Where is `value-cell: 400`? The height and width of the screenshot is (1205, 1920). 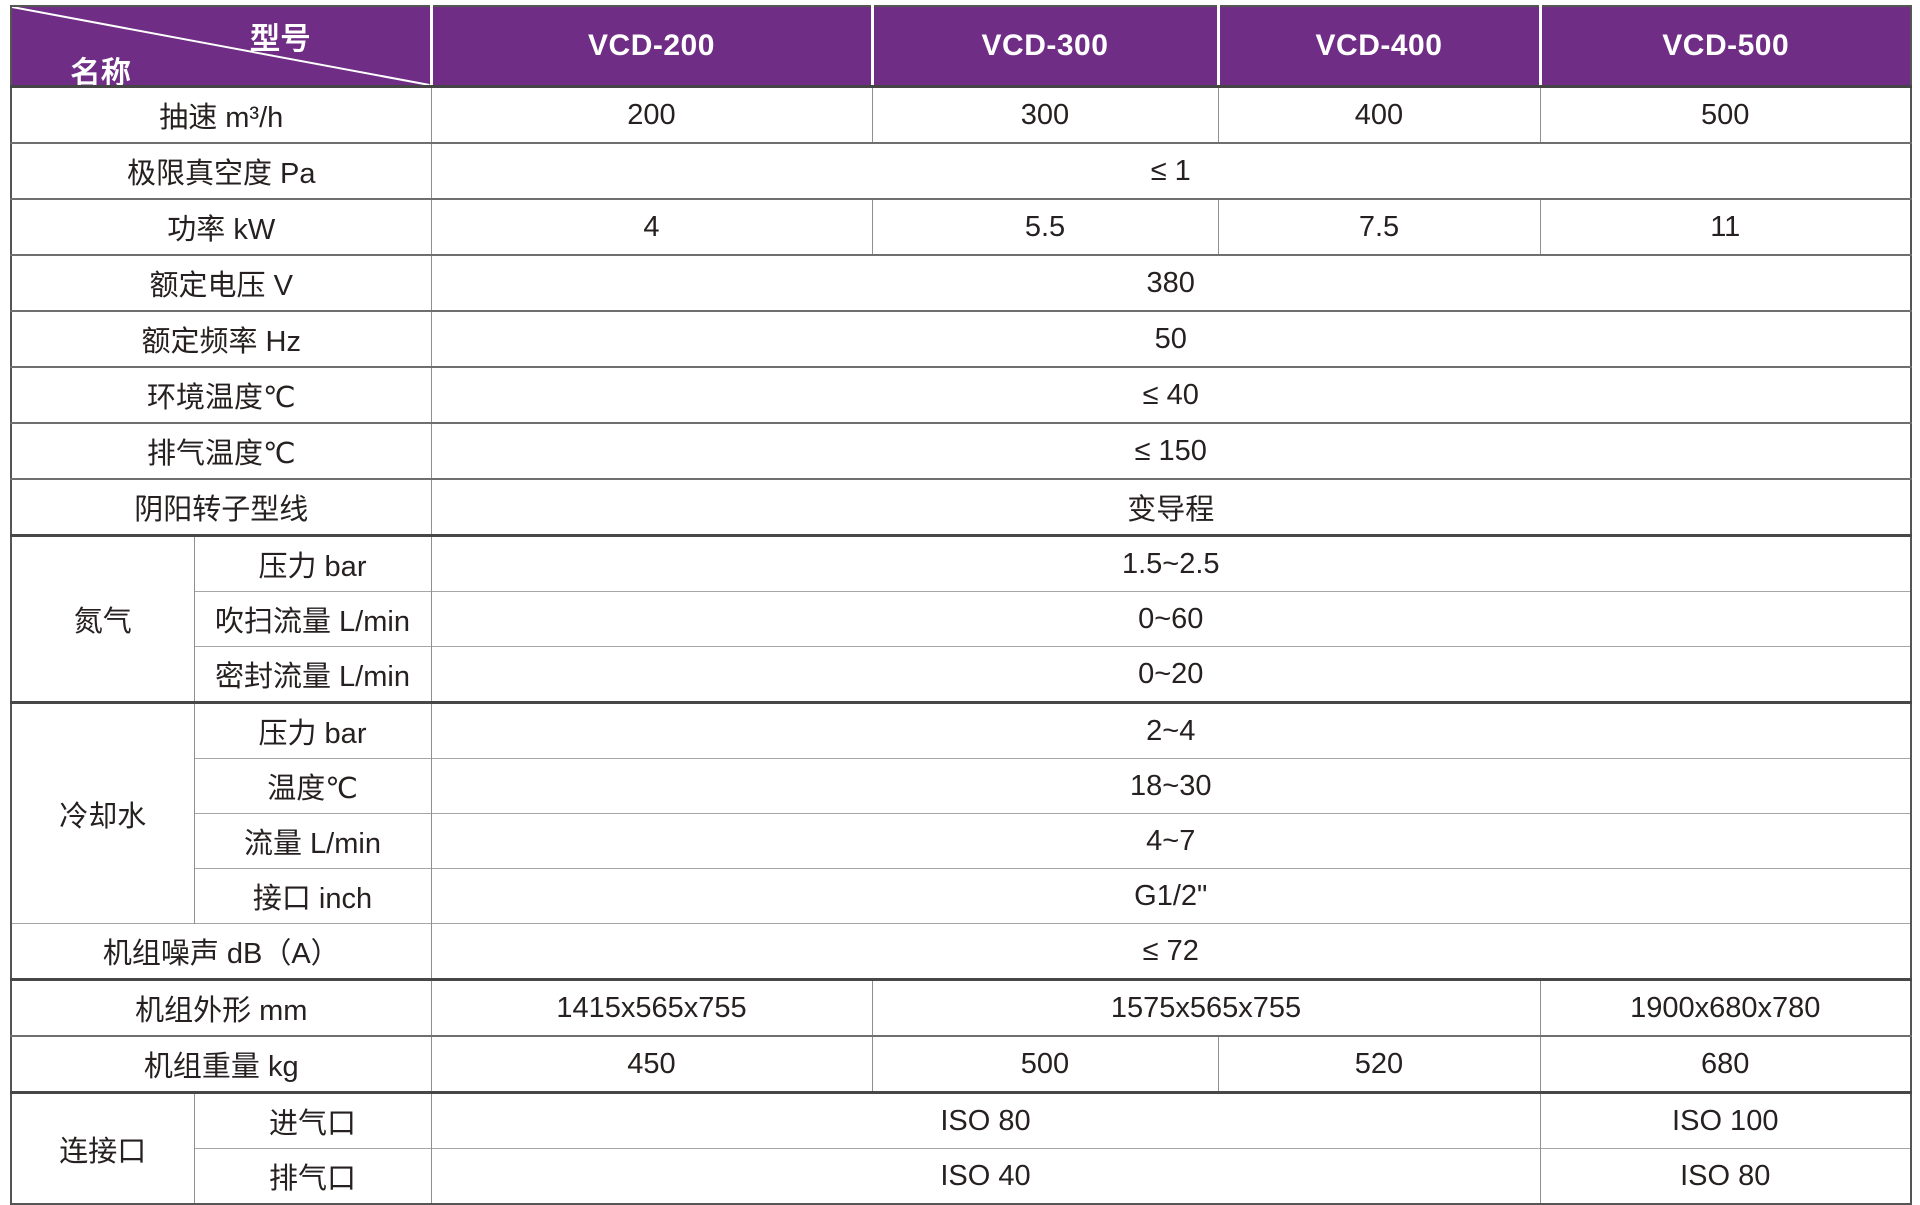 value-cell: 400 is located at coordinates (1379, 114).